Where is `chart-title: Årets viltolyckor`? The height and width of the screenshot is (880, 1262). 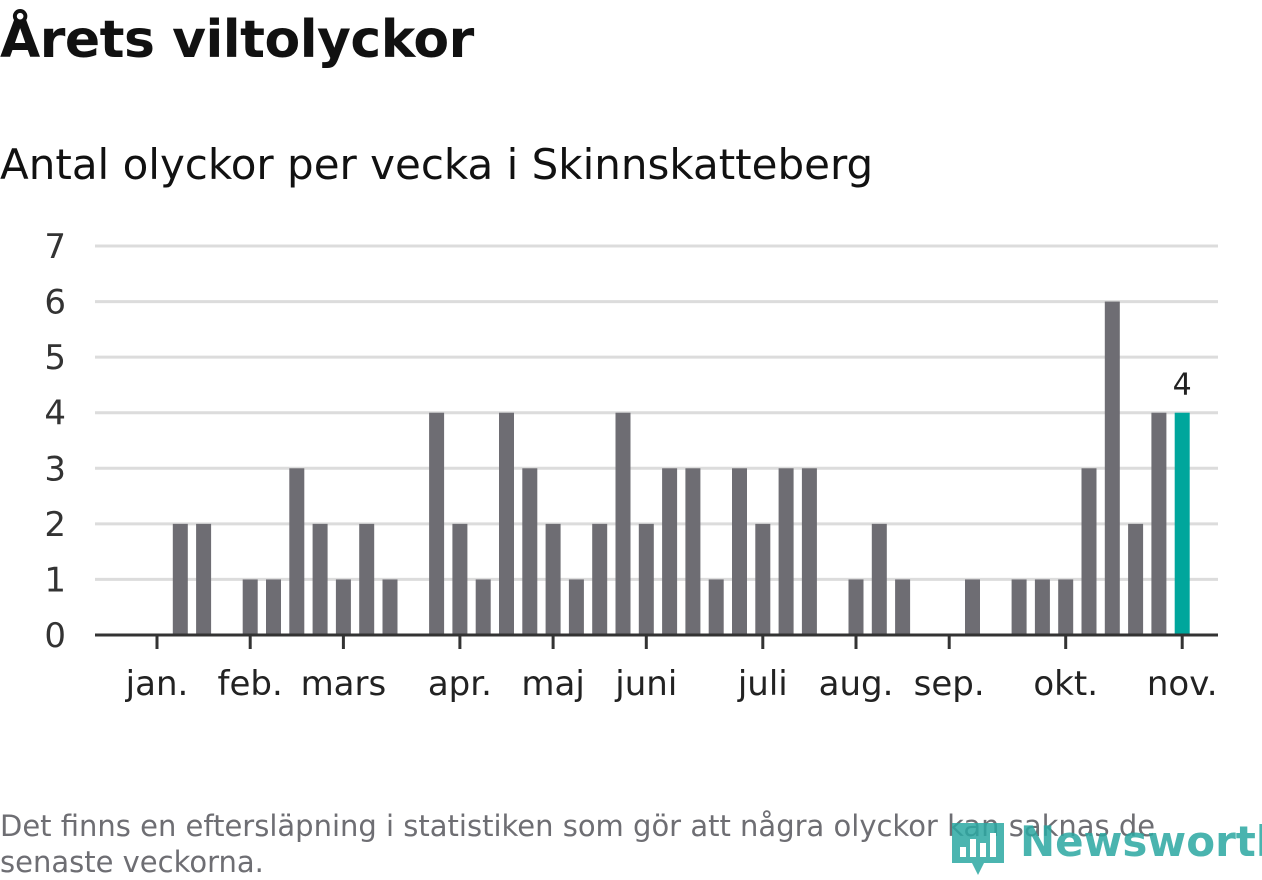
chart-title: Årets viltolyckor is located at coordinates (237, 40).